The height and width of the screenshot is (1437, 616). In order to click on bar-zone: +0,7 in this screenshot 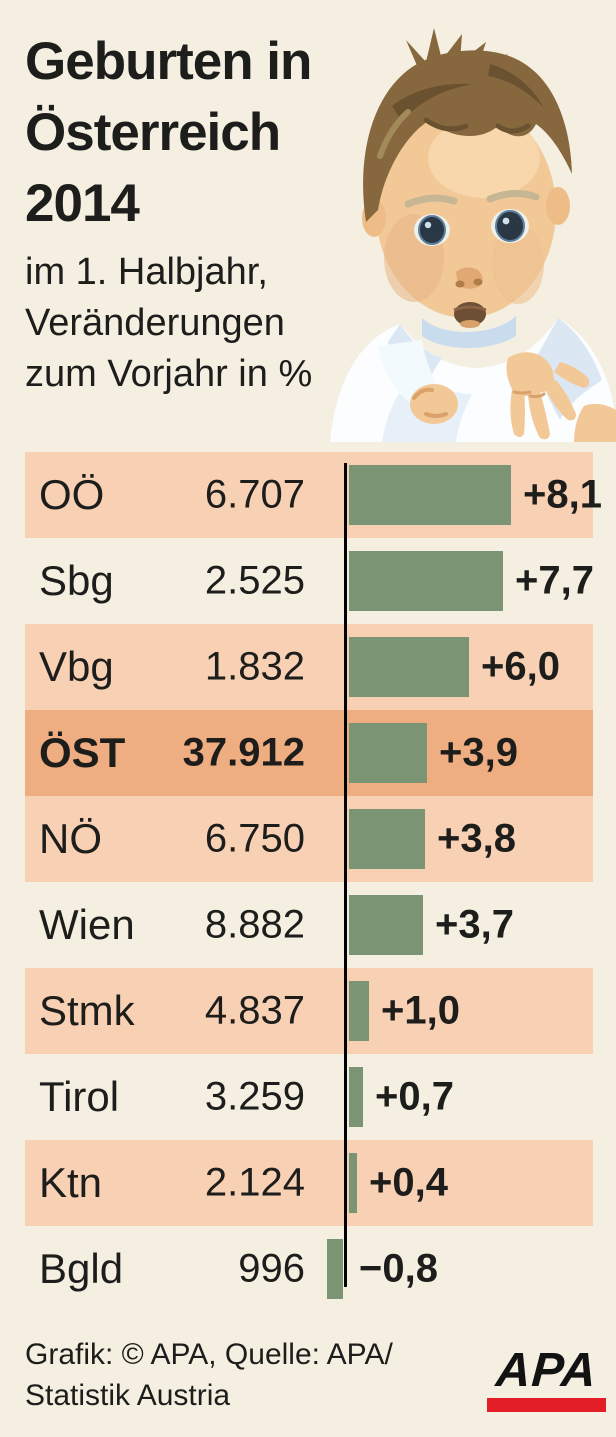, I will do `click(309, 1097)`.